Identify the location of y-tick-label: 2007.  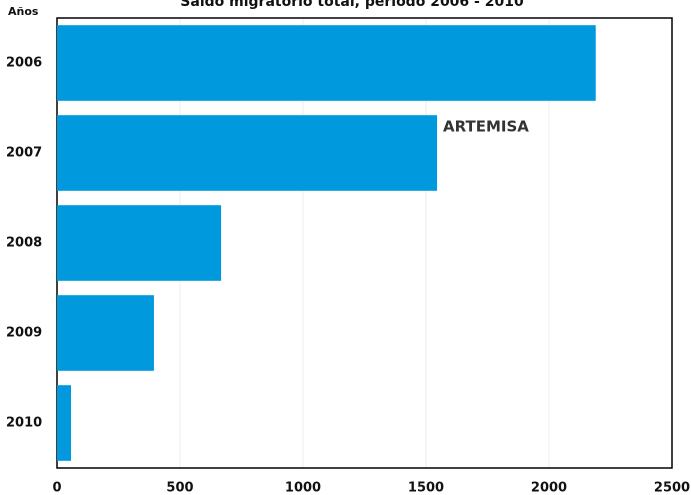
(24, 153).